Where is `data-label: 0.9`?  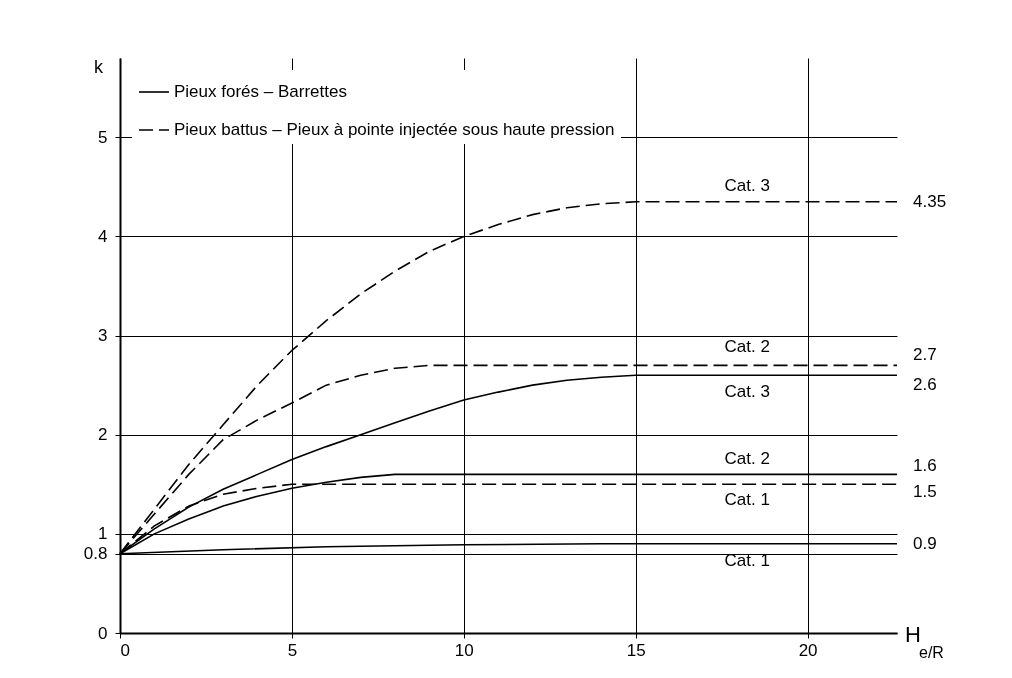
data-label: 0.9 is located at coordinates (925, 543).